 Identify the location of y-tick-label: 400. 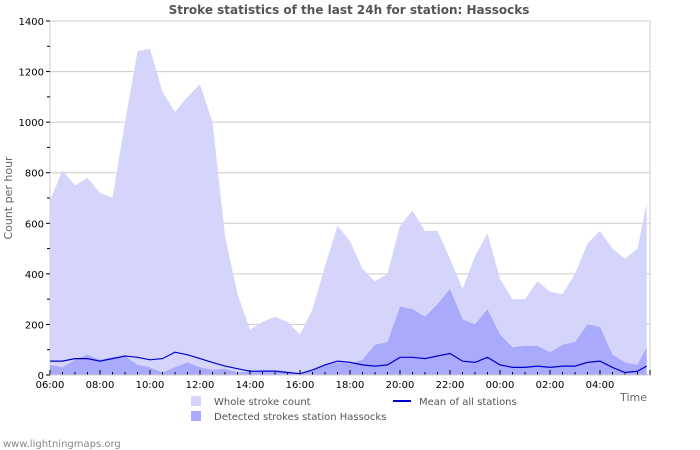
(34, 275).